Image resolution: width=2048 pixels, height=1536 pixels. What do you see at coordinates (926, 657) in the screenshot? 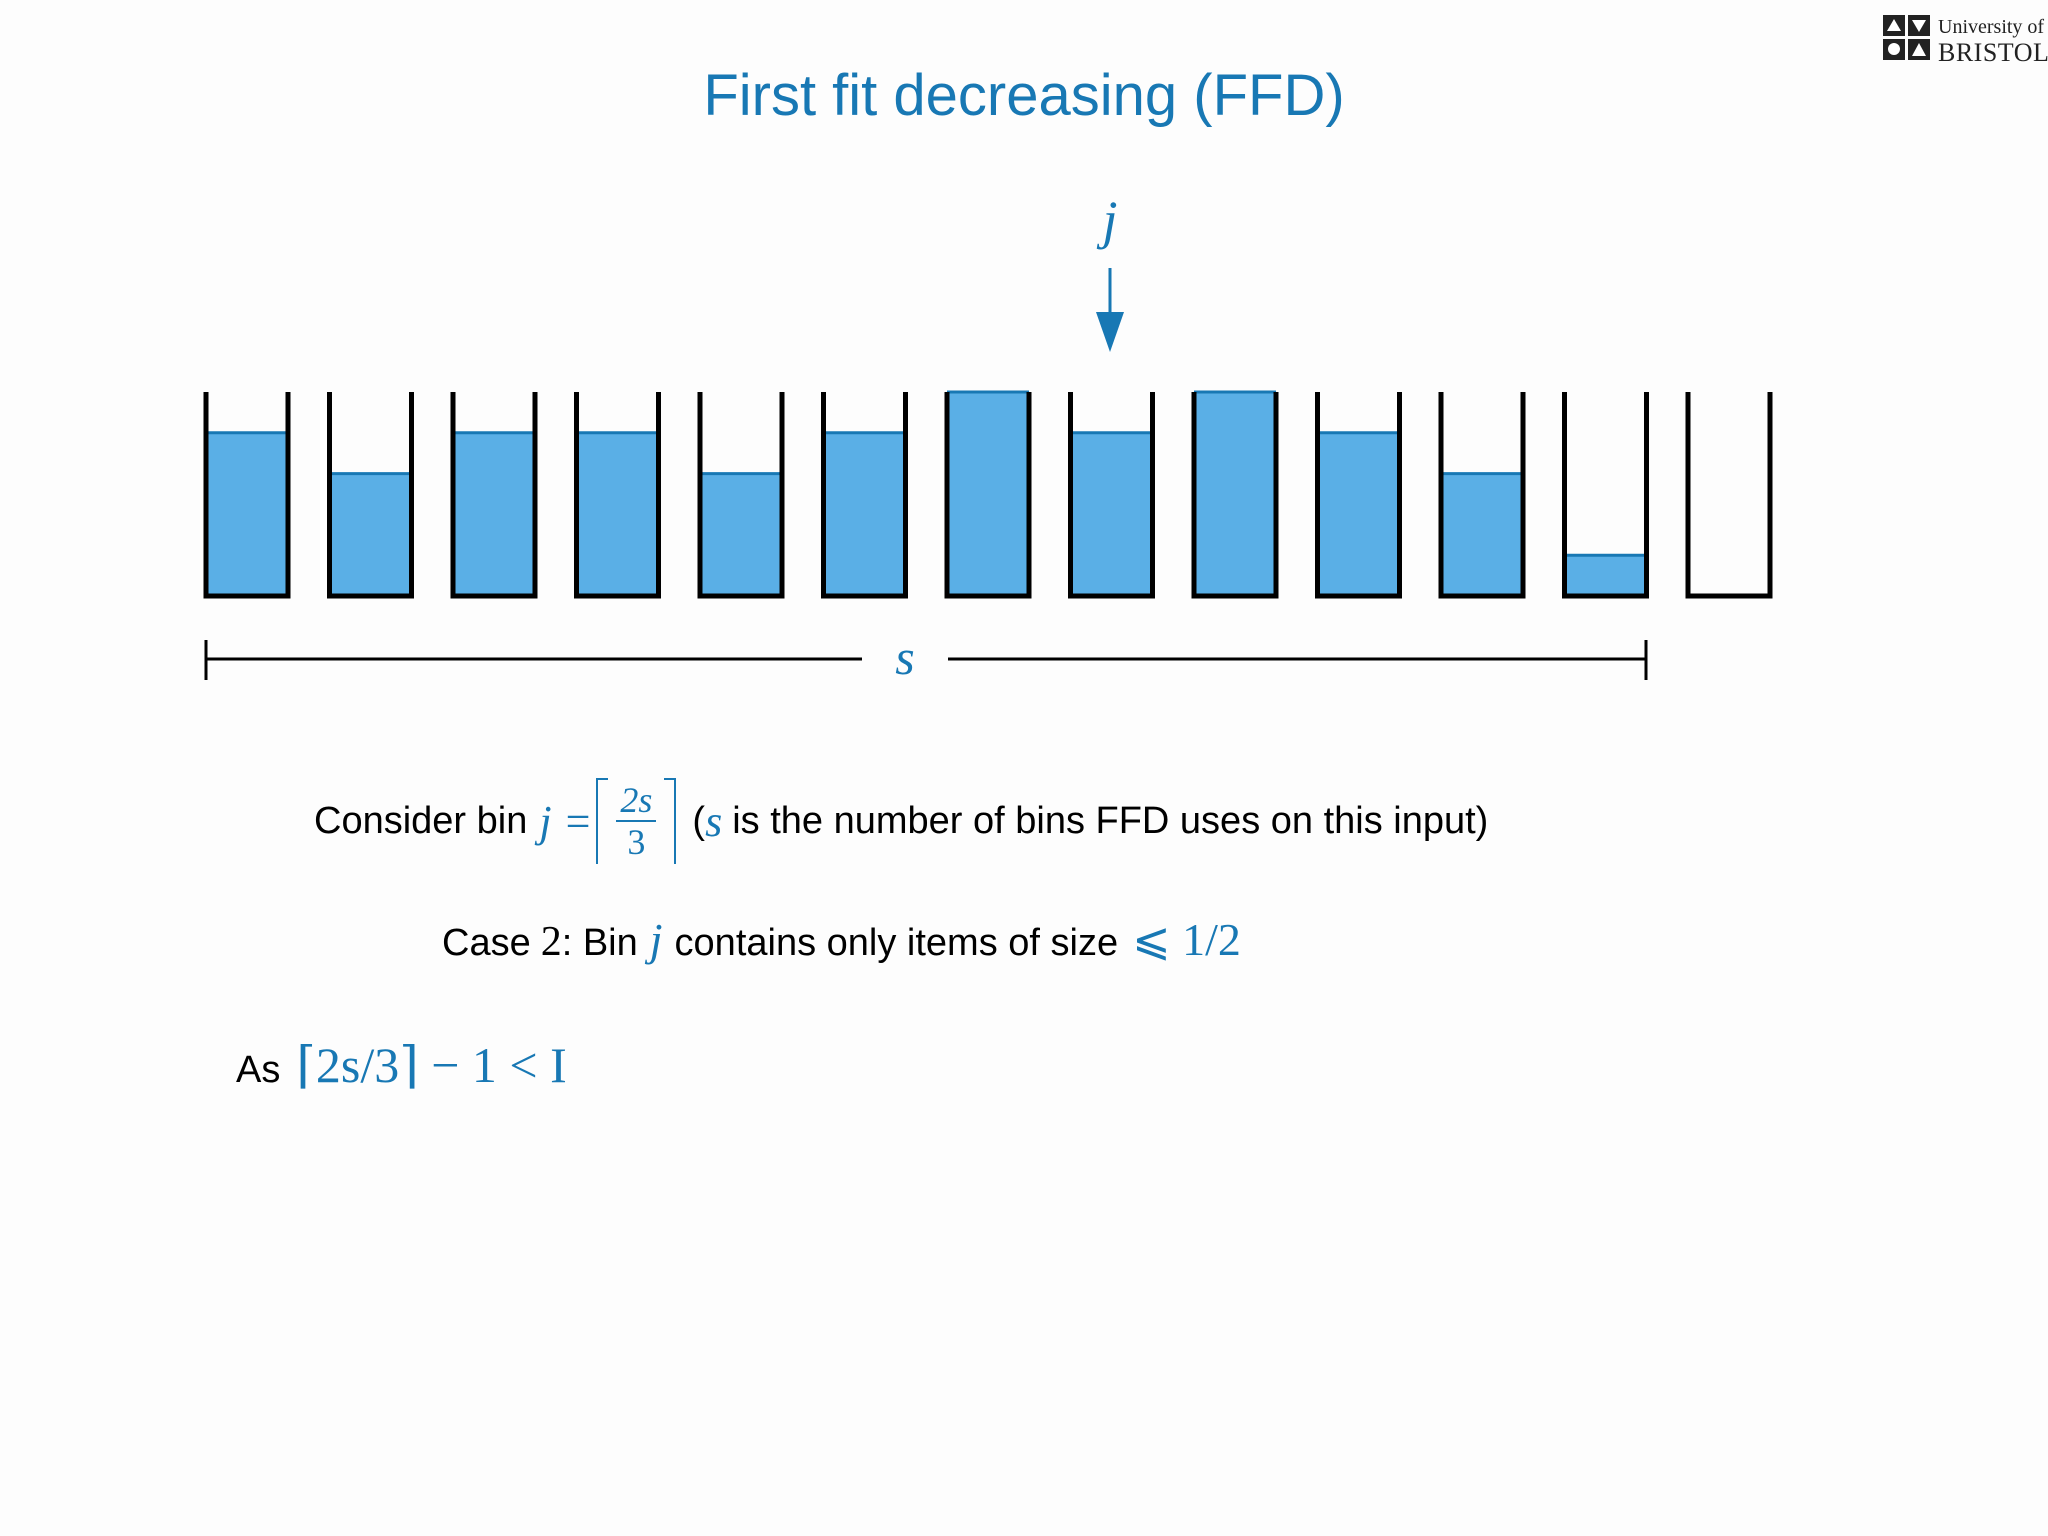
I see `span-indicator: s` at bounding box center [926, 657].